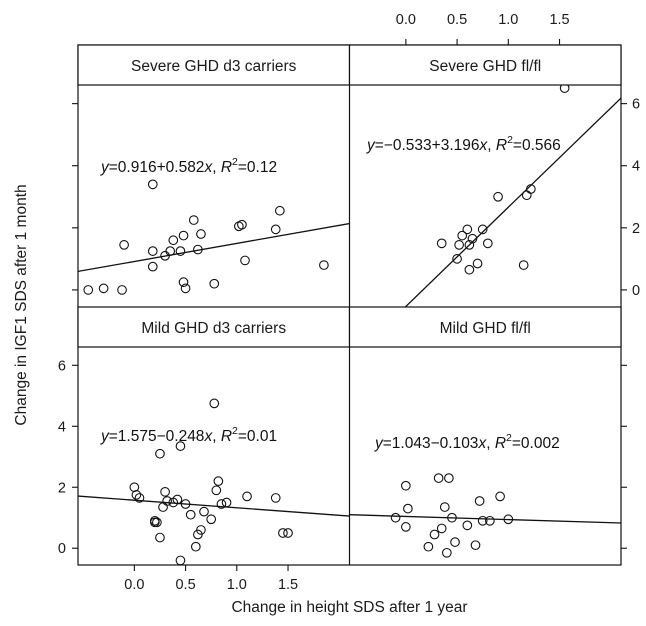 The width and height of the screenshot is (646, 626). I want to click on x-tick-label-bottom: 0.5, so click(185, 585).